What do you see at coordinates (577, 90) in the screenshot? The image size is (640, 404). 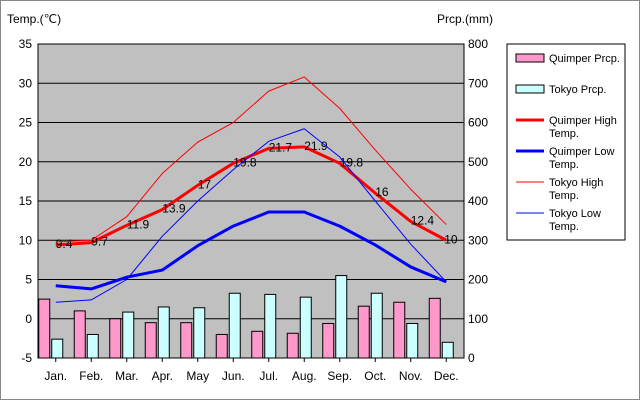 I see `legend-label: Tokyo Prcp.` at bounding box center [577, 90].